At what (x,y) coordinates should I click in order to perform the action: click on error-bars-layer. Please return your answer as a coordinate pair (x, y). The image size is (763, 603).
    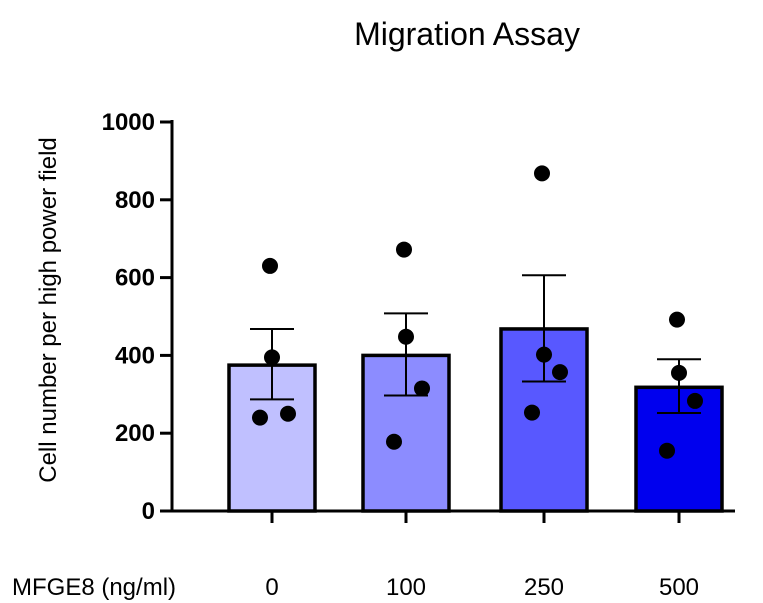
    Looking at the image, I should click on (475, 344).